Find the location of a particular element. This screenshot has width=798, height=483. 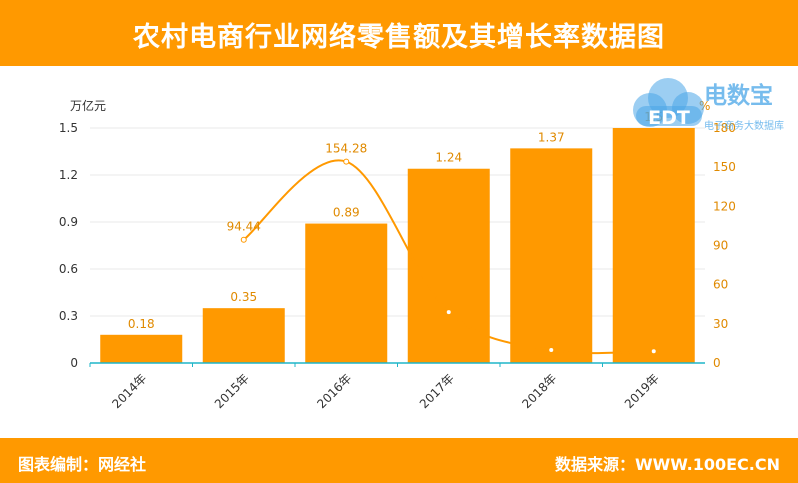

y-left-tick-label: 1.2 is located at coordinates (68, 175).